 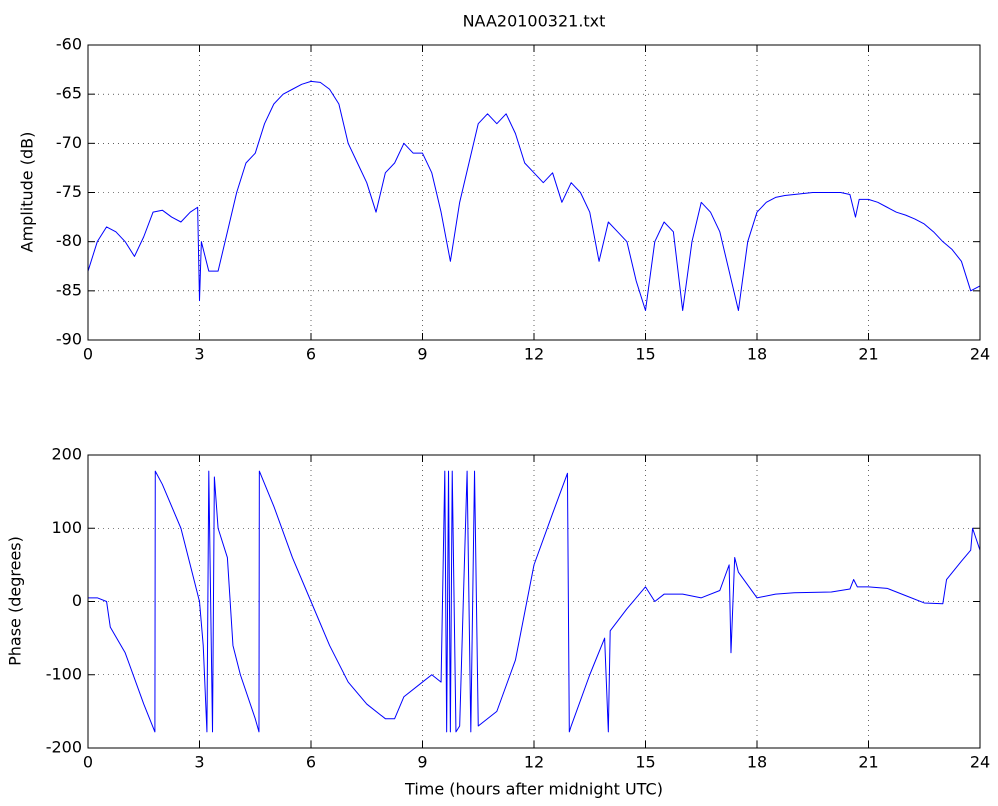 What do you see at coordinates (64, 747) in the screenshot?
I see `y-tick-label: -200` at bounding box center [64, 747].